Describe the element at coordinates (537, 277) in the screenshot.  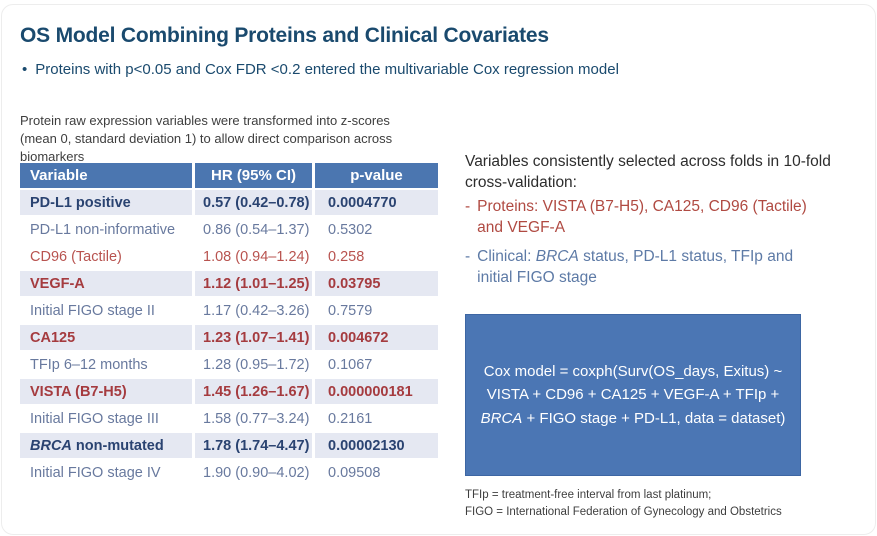
I see `text-line: initial FIGO stage` at that location.